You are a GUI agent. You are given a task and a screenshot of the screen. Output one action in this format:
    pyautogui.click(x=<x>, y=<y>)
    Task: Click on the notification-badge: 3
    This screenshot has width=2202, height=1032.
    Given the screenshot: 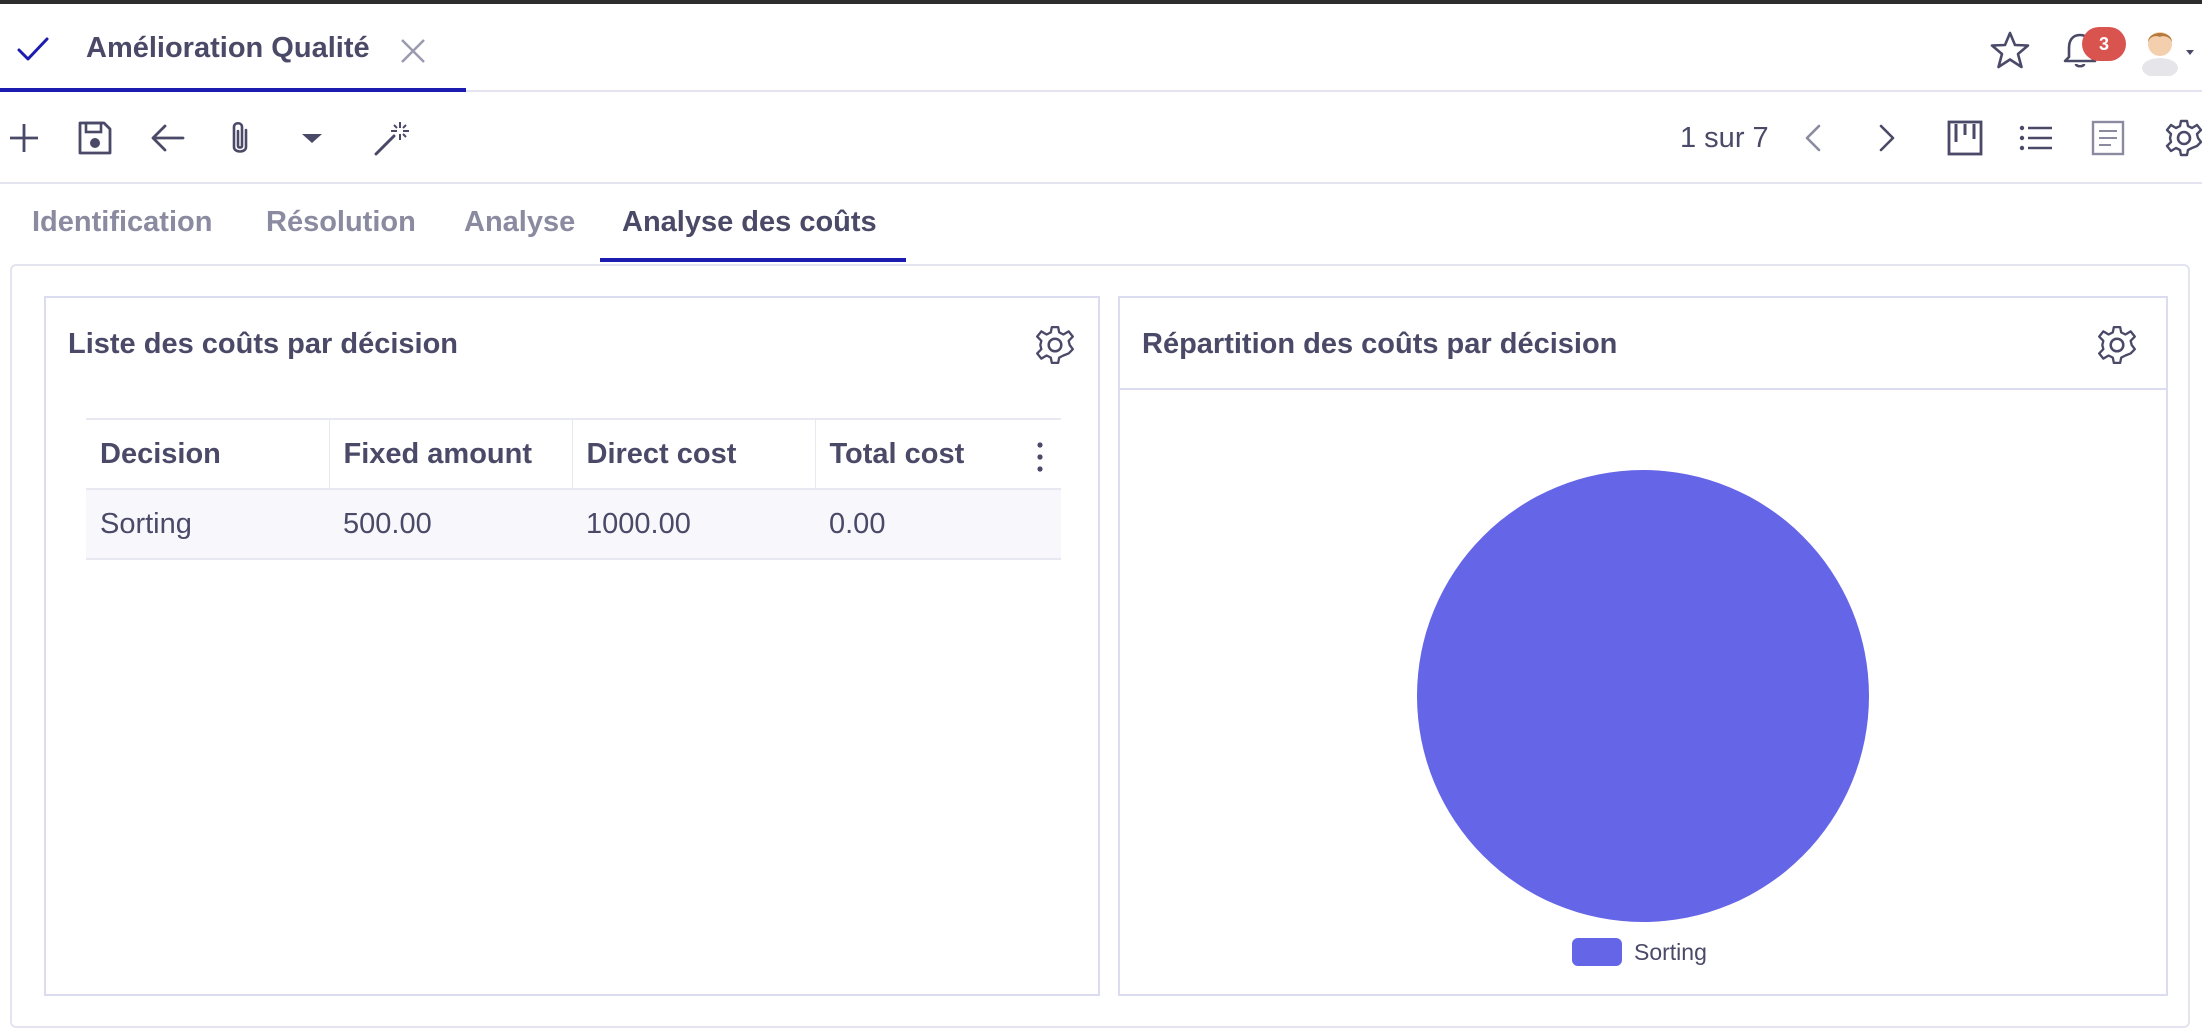 What is the action you would take?
    pyautogui.click(x=2104, y=44)
    